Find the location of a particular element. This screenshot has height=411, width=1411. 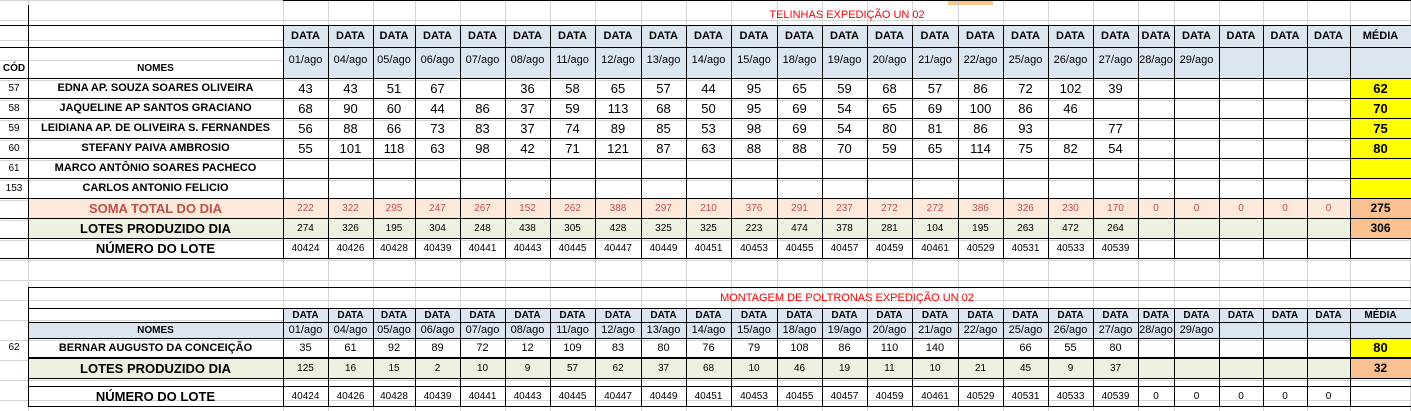

numero-cell: 40428 is located at coordinates (394, 396).